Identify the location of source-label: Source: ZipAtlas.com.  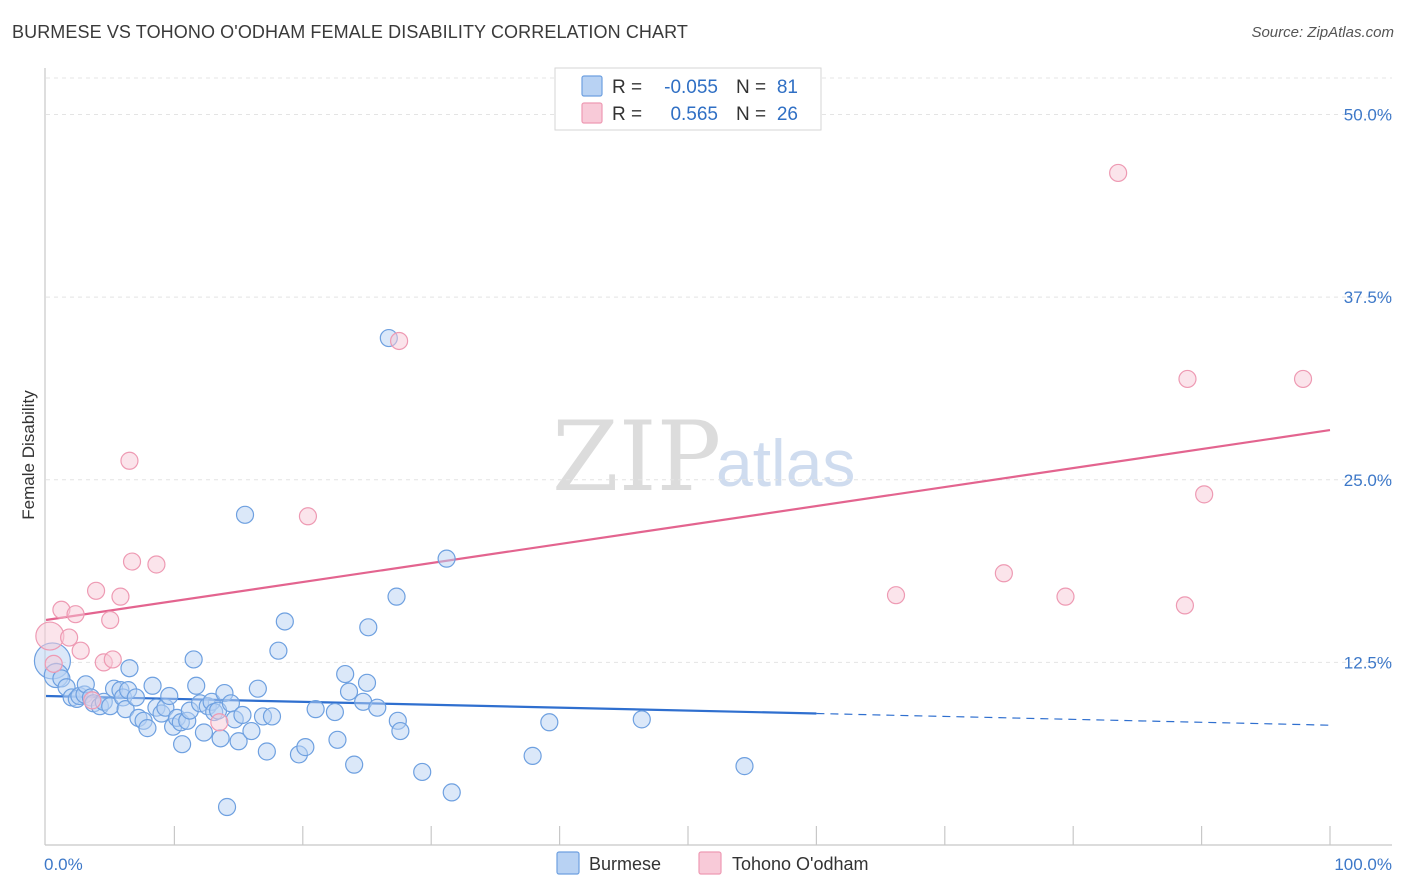
(1322, 32).